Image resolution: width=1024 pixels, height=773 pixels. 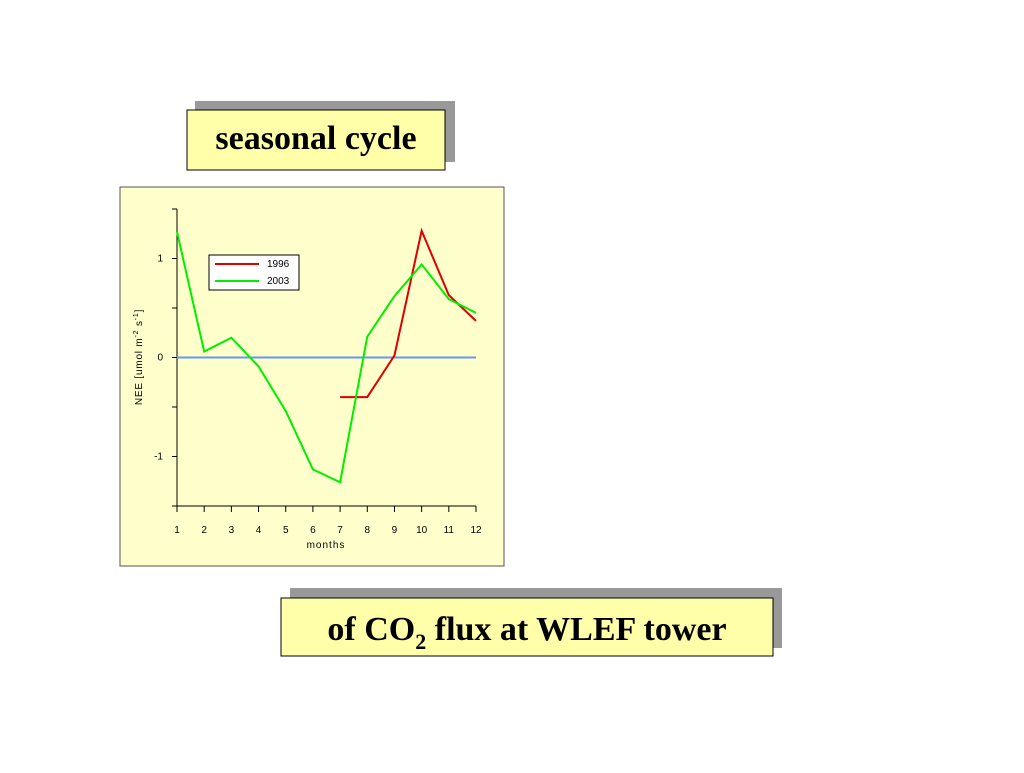 What do you see at coordinates (232, 530) in the screenshot?
I see `x-tick-label: 3` at bounding box center [232, 530].